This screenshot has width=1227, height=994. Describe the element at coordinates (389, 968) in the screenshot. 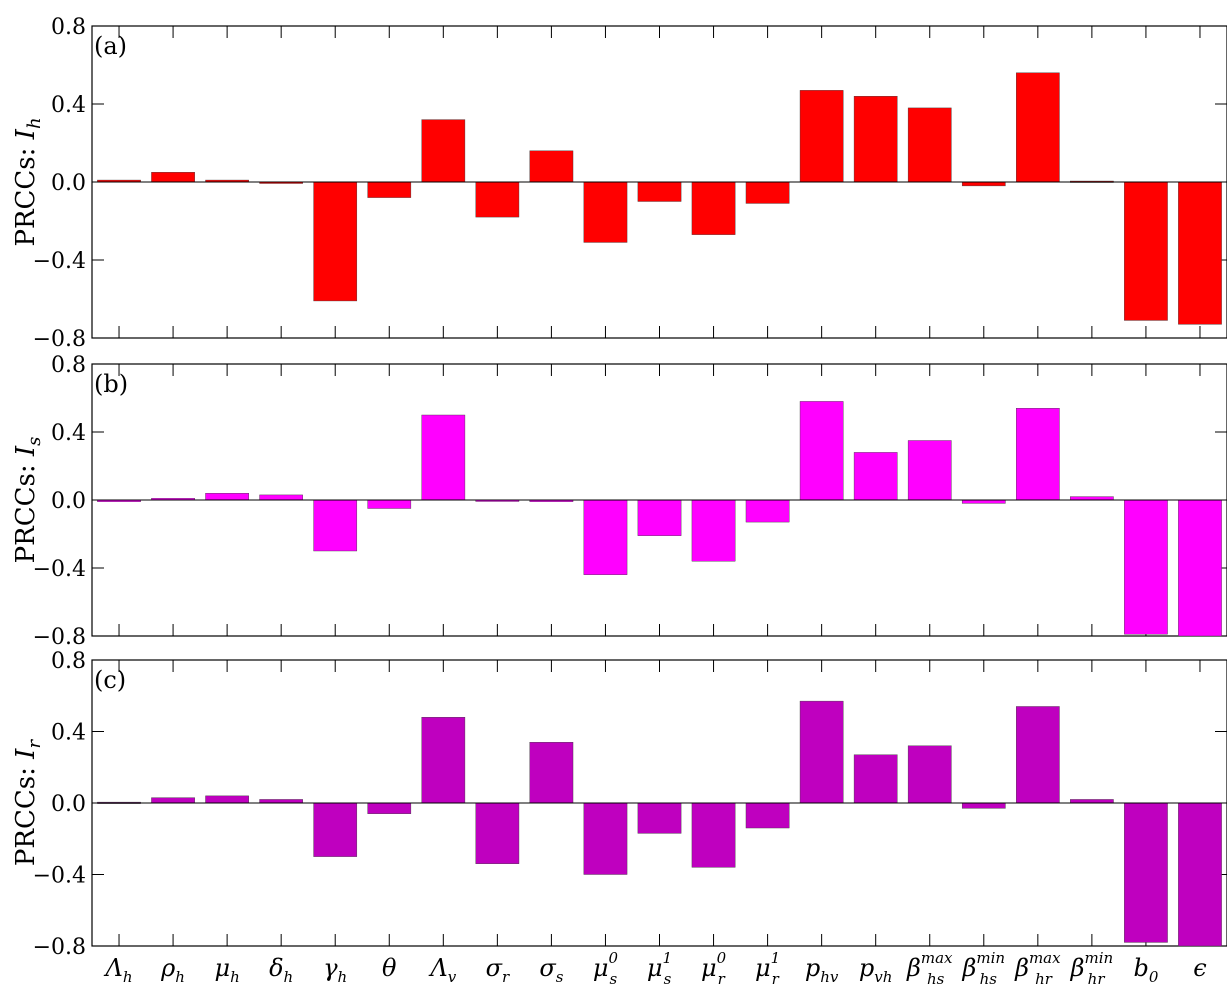

I see `category-label: θ` at that location.